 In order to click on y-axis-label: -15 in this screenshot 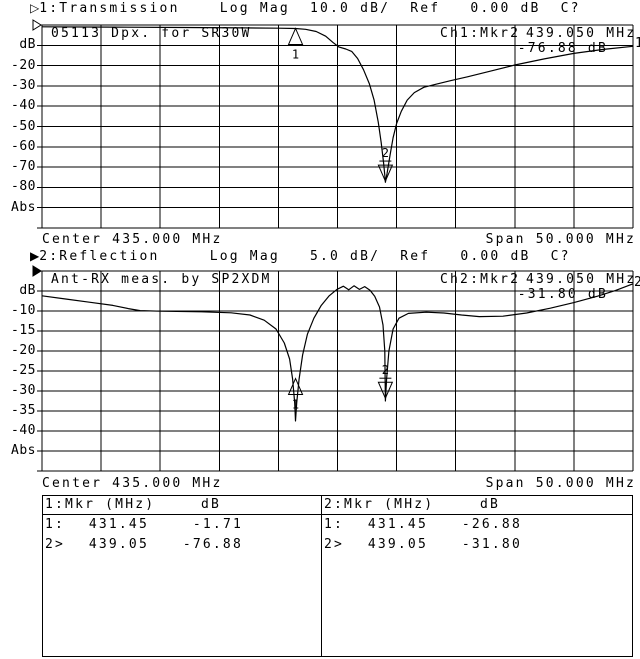, I will do `click(23, 330)`.